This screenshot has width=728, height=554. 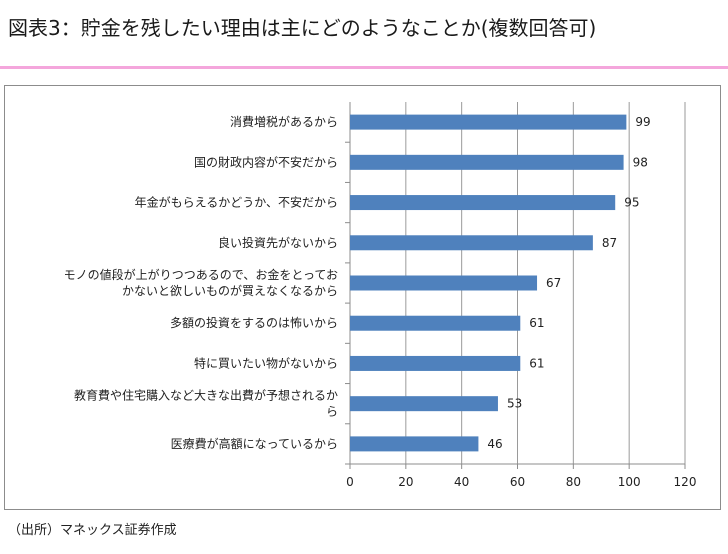 I want to click on source-note: （出所）マネックス証券作成, so click(x=92, y=530).